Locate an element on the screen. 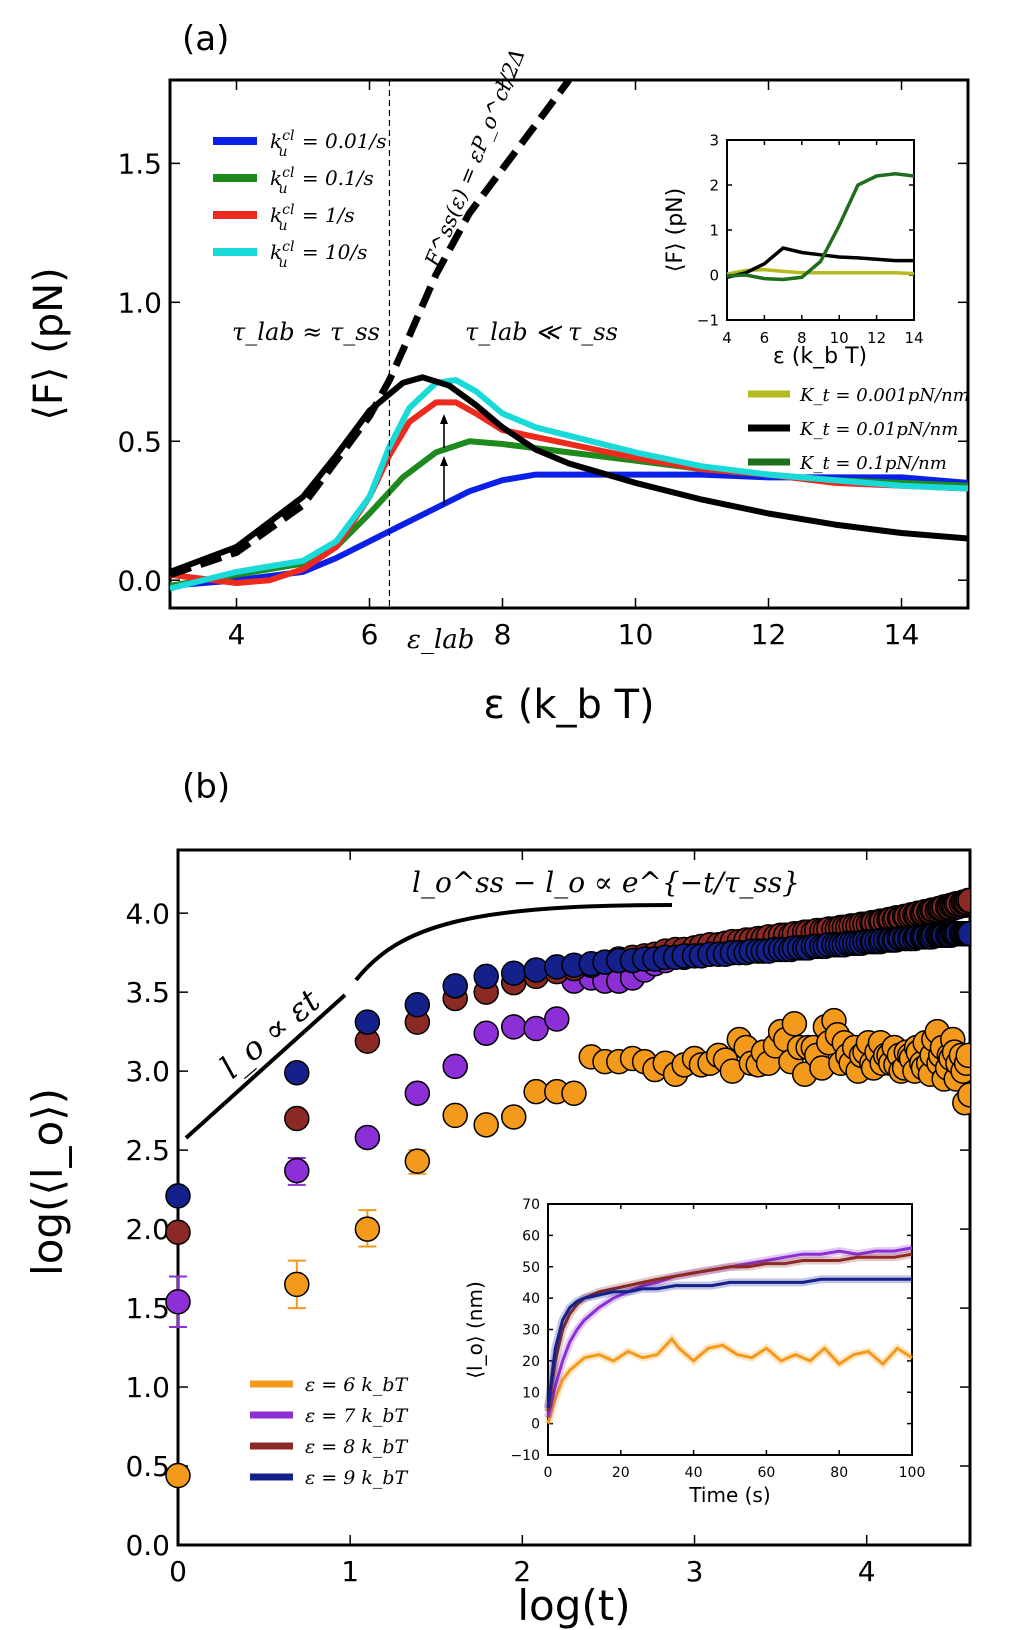  a-xtick-label: 10 is located at coordinates (636, 634).